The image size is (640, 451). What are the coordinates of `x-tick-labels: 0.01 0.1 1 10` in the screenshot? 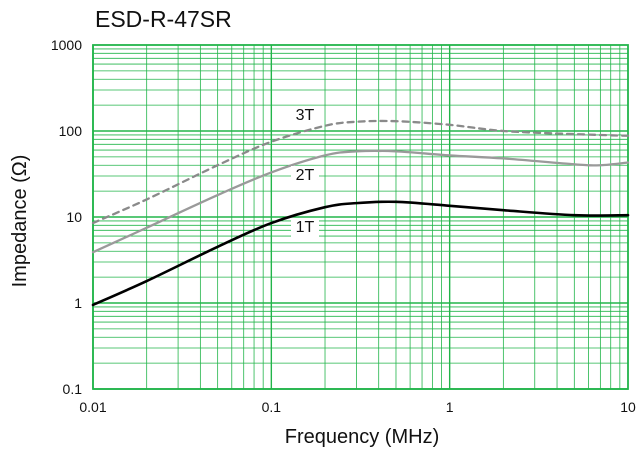 It's located at (357, 407).